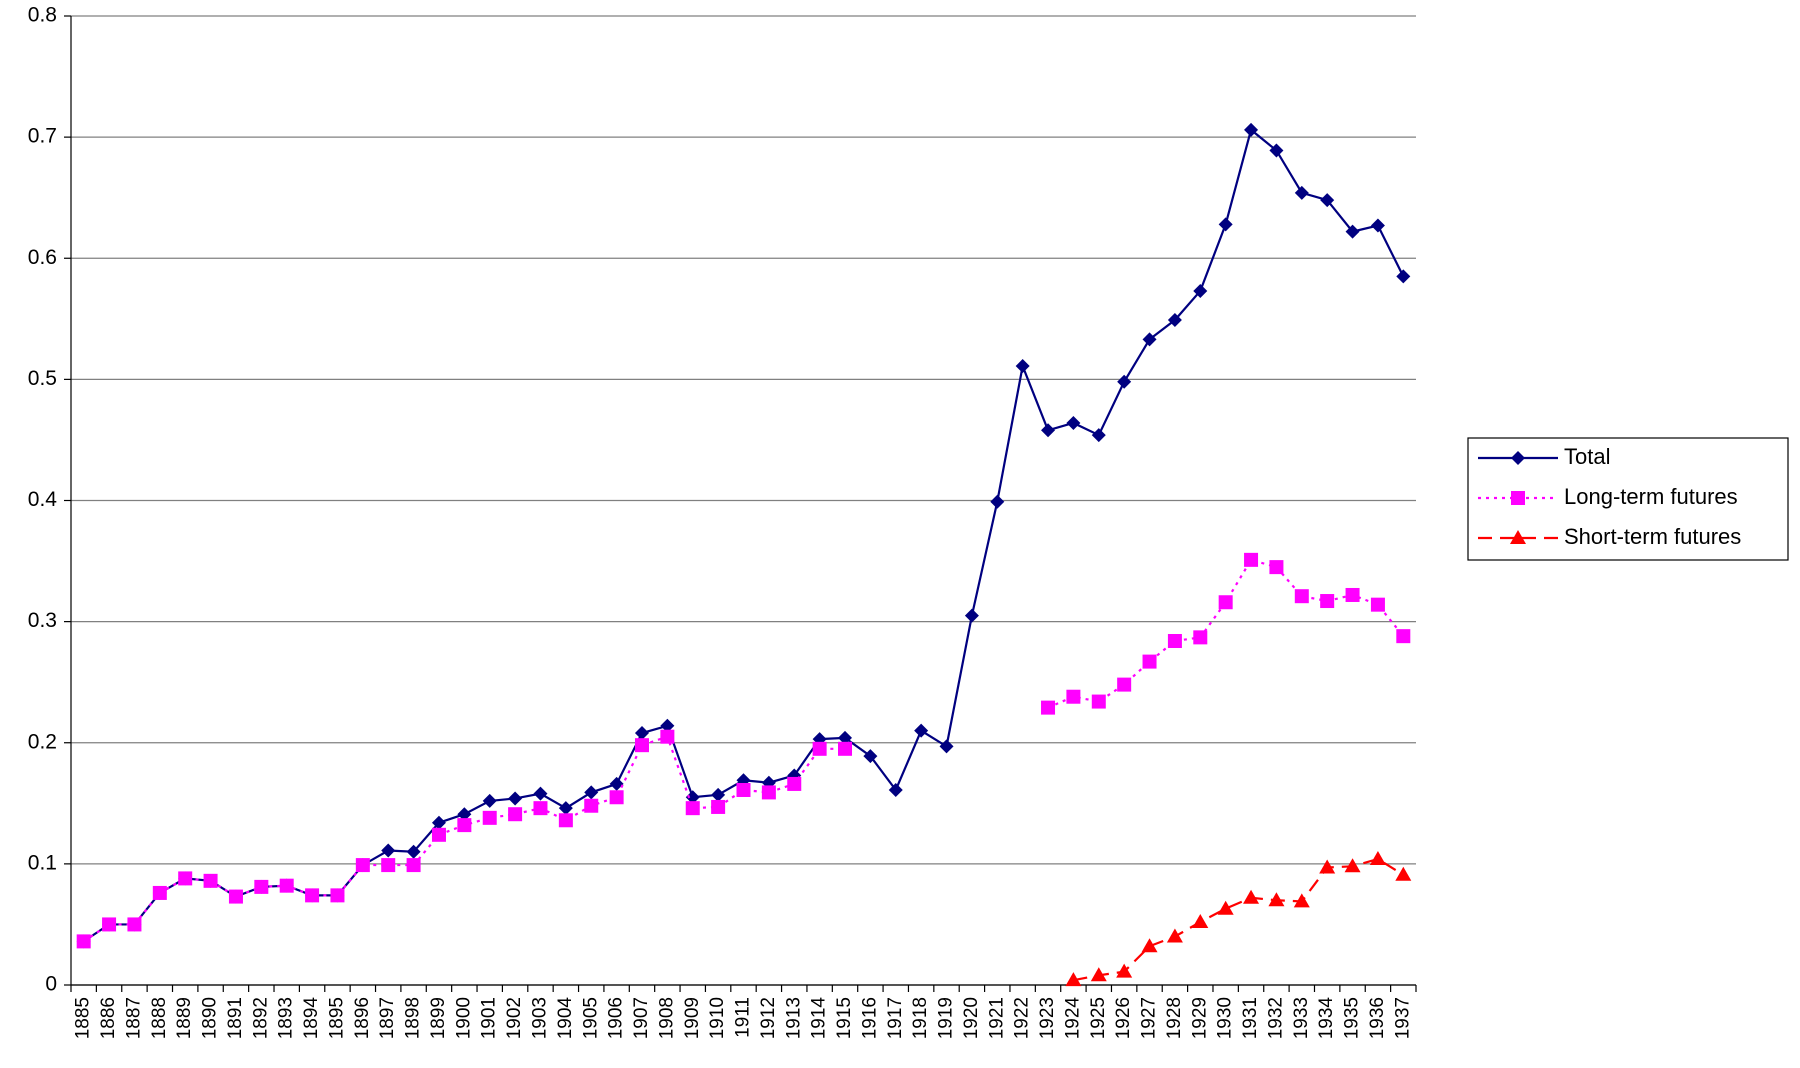 Image resolution: width=1800 pixels, height=1068 pixels. What do you see at coordinates (641, 1018) in the screenshot?
I see `x-tick-label: 1907` at bounding box center [641, 1018].